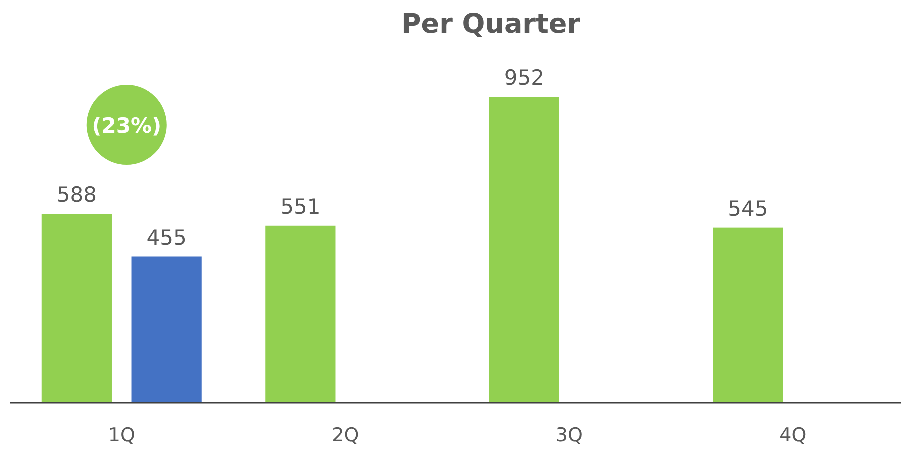 The width and height of the screenshot is (901, 455). Describe the element at coordinates (300, 206) in the screenshot. I see `data-label: 551` at that location.